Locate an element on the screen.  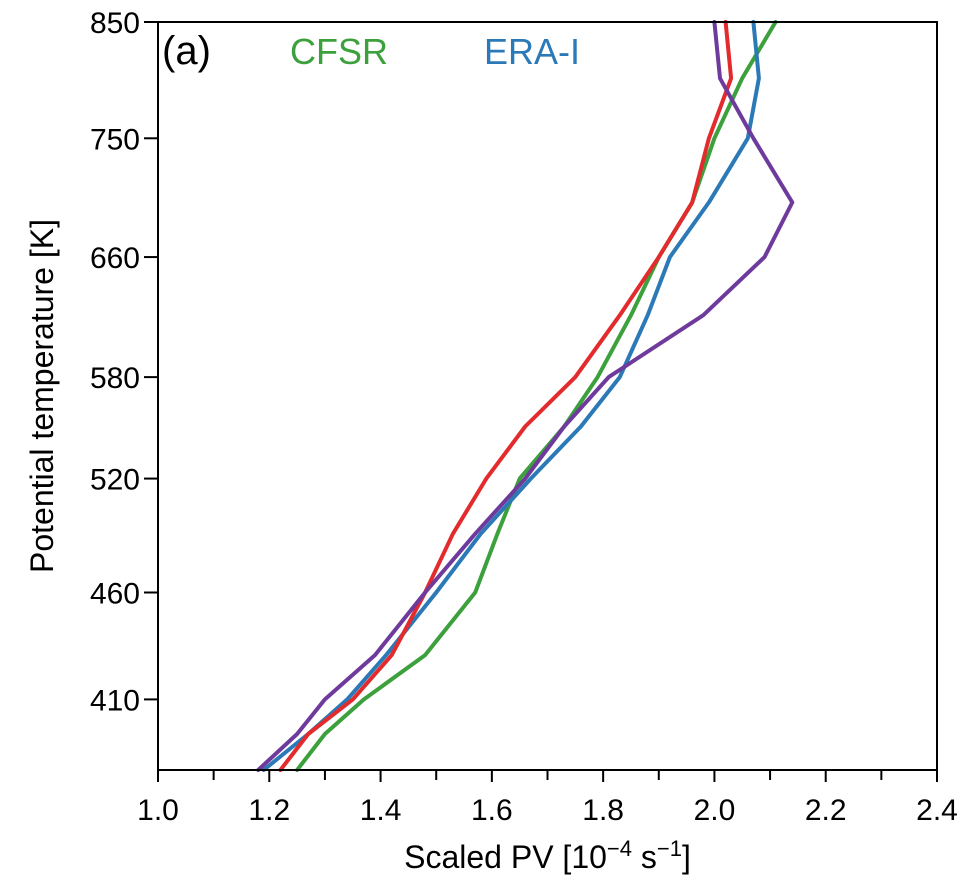
y-tick-label: 580 is located at coordinates (115, 378).